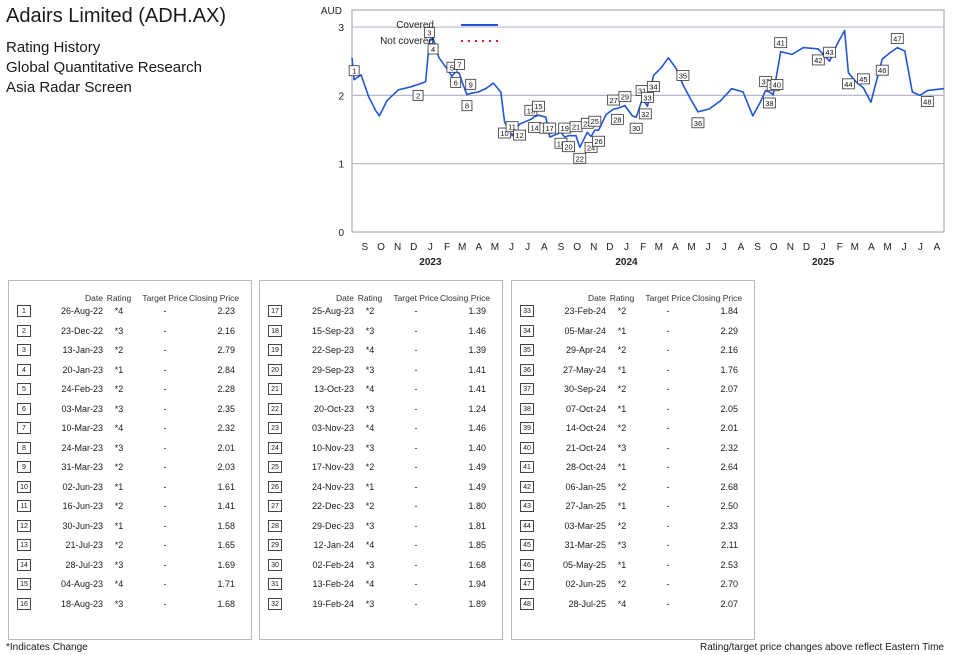 This screenshot has height=655, width=954. I want to click on row-number: 42, so click(527, 486).